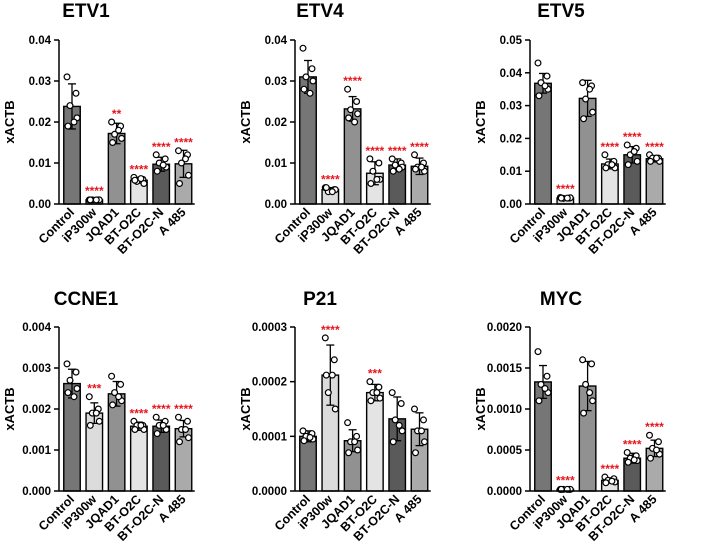  I want to click on chart-title: CCNE1, so click(86, 299).